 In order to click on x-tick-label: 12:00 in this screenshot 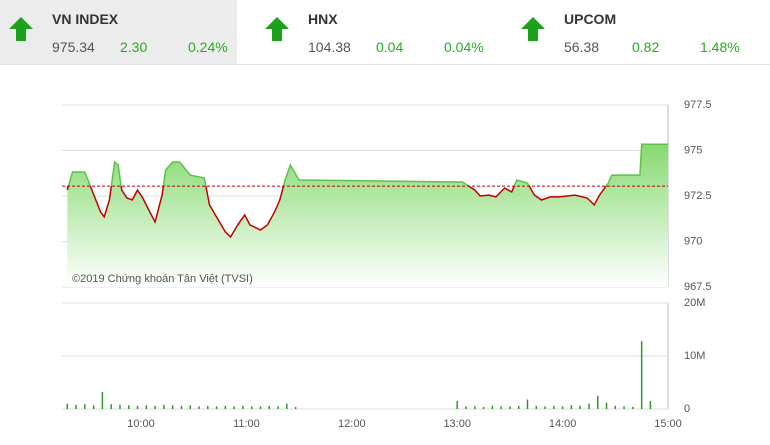, I will do `click(352, 424)`.